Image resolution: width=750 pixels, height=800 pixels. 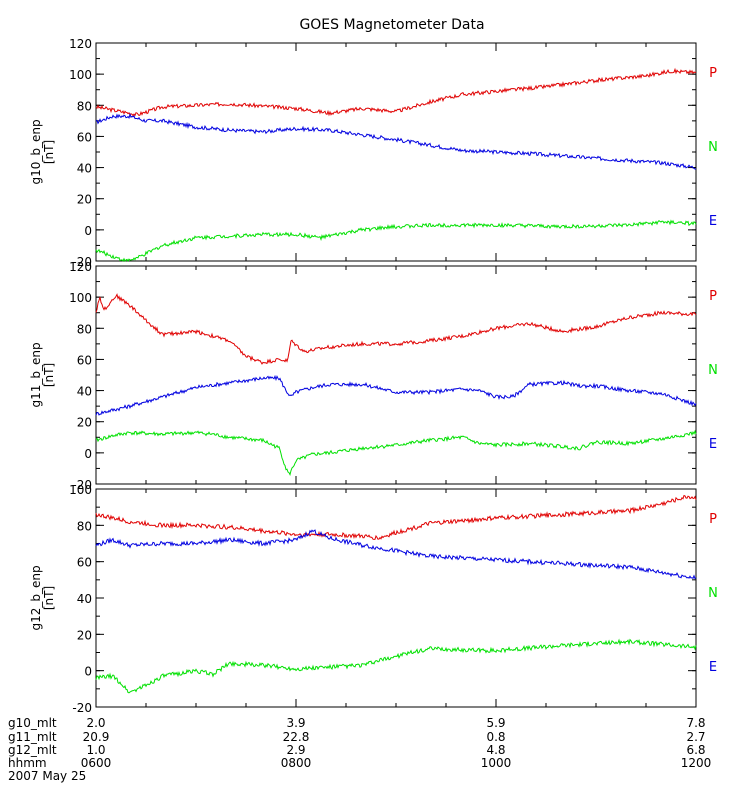 What do you see at coordinates (36, 151) in the screenshot?
I see `y-axis-label: g10_b_enp` at bounding box center [36, 151].